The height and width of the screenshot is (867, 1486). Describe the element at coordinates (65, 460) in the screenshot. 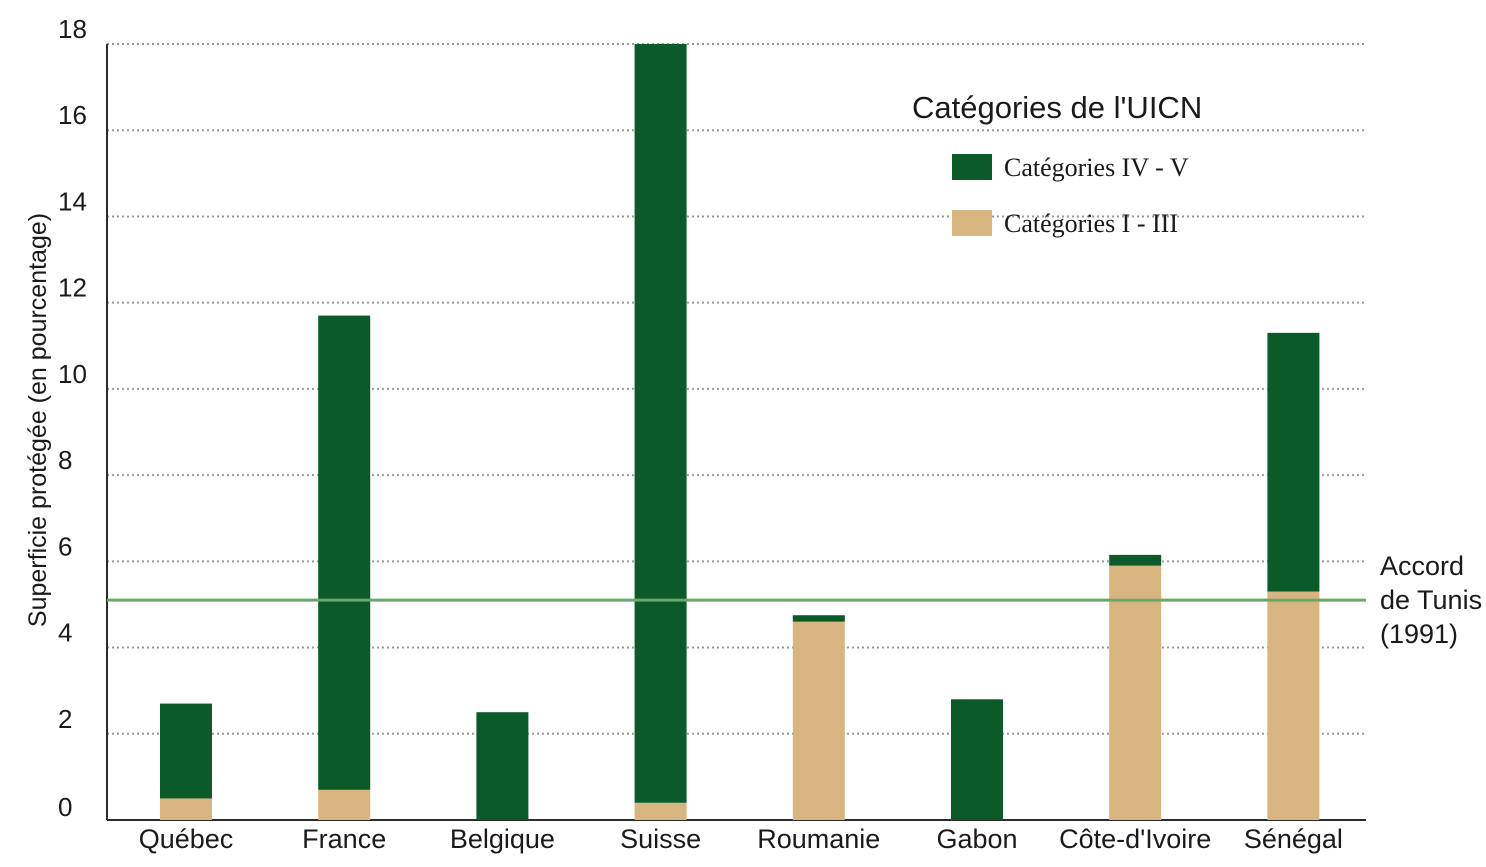

I see `y-tick-label: 8` at that location.